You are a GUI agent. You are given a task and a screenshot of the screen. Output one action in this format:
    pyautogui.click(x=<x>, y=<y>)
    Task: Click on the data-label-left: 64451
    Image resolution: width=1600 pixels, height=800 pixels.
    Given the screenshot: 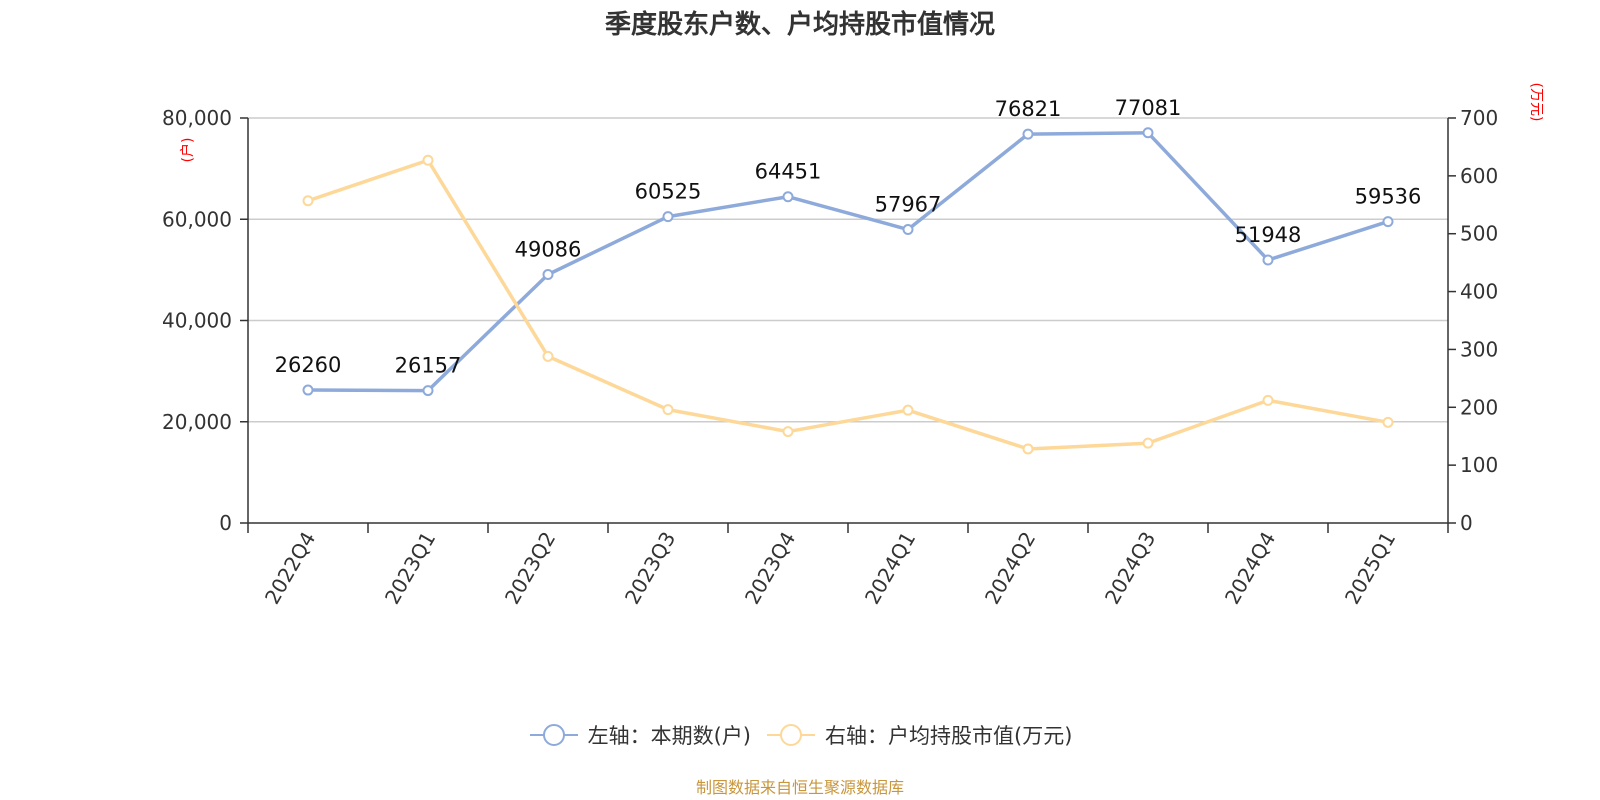 What is the action you would take?
    pyautogui.click(x=788, y=172)
    